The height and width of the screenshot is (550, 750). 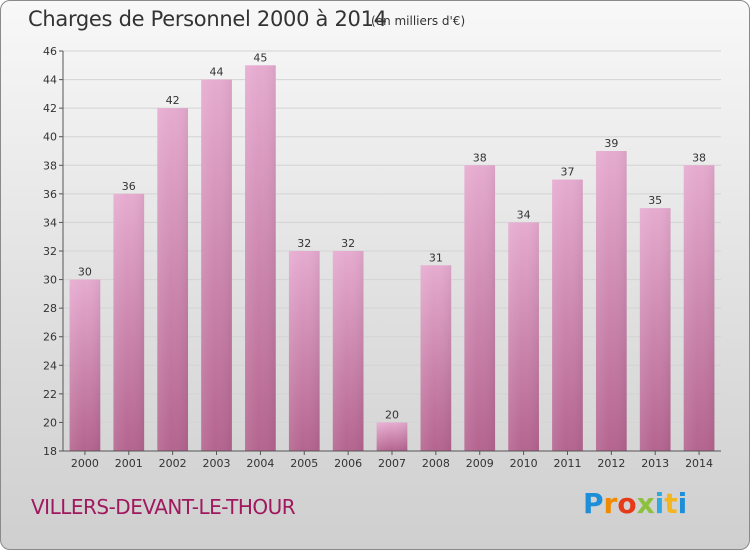 I want to click on x-tick-label: 2007, so click(x=392, y=463).